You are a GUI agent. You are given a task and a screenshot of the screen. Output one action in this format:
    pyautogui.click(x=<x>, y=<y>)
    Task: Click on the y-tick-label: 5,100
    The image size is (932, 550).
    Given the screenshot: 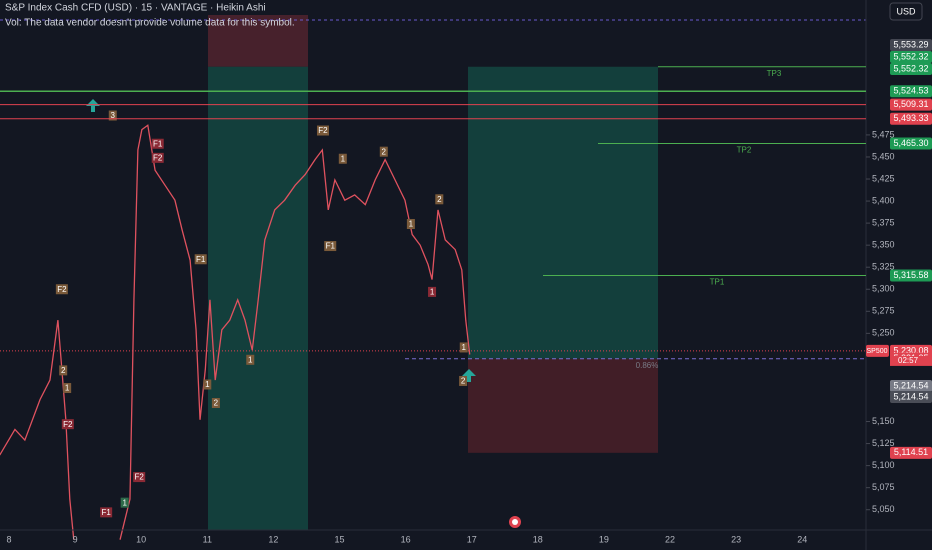 What is the action you would take?
    pyautogui.click(x=883, y=465)
    